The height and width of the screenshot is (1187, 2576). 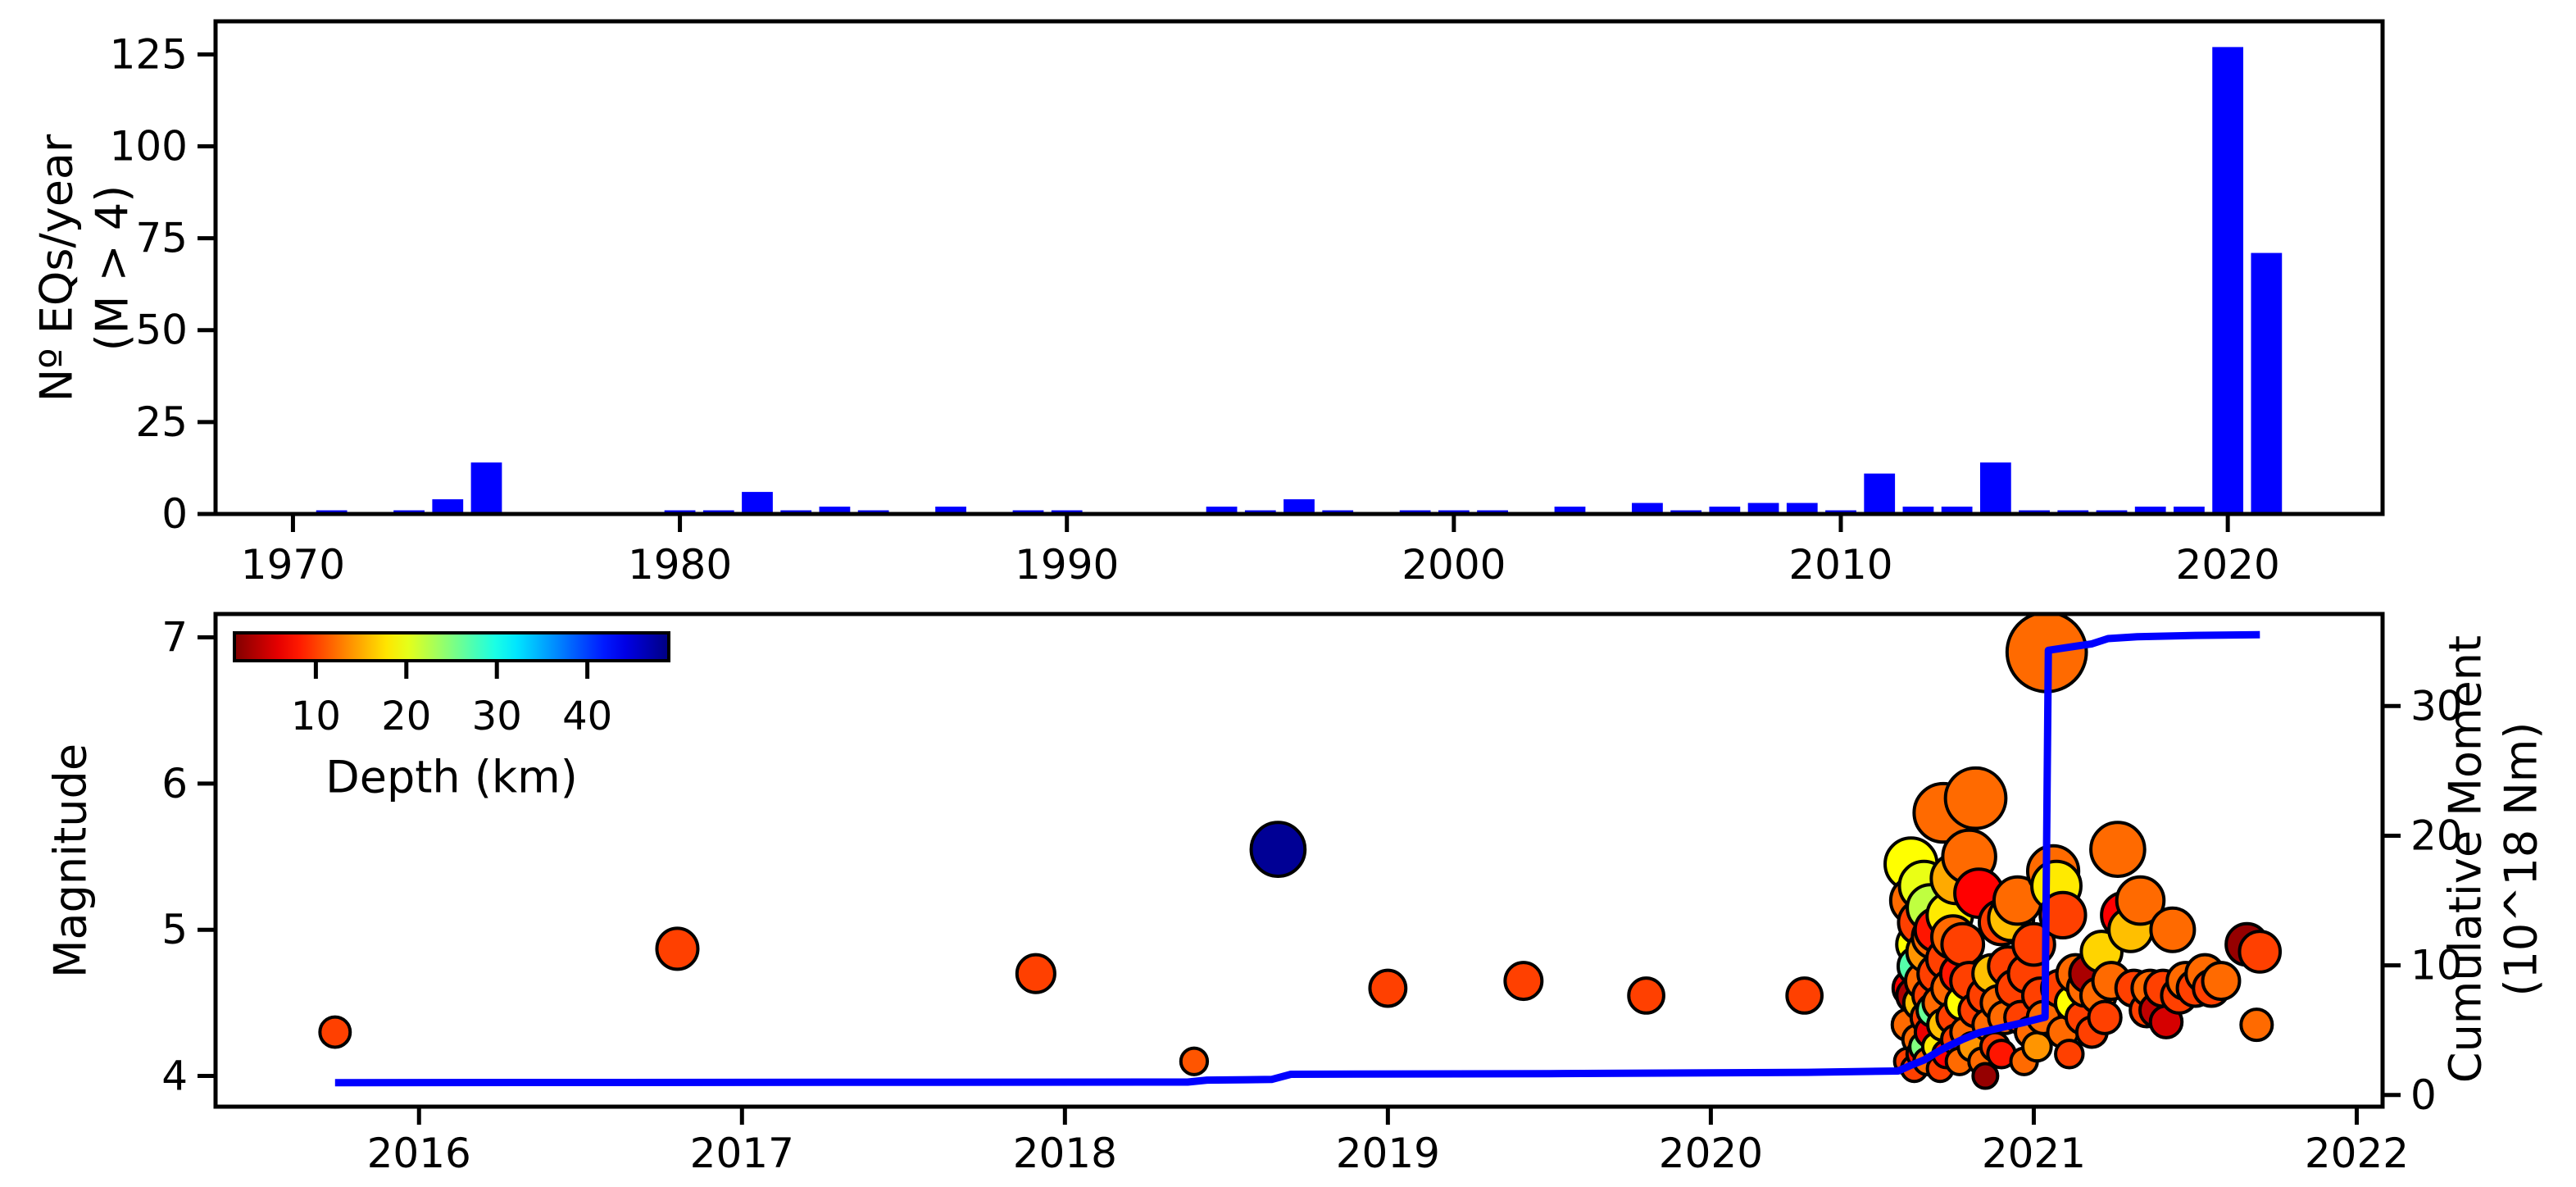 What do you see at coordinates (1802, 509) in the screenshot?
I see `bar-year-2009` at bounding box center [1802, 509].